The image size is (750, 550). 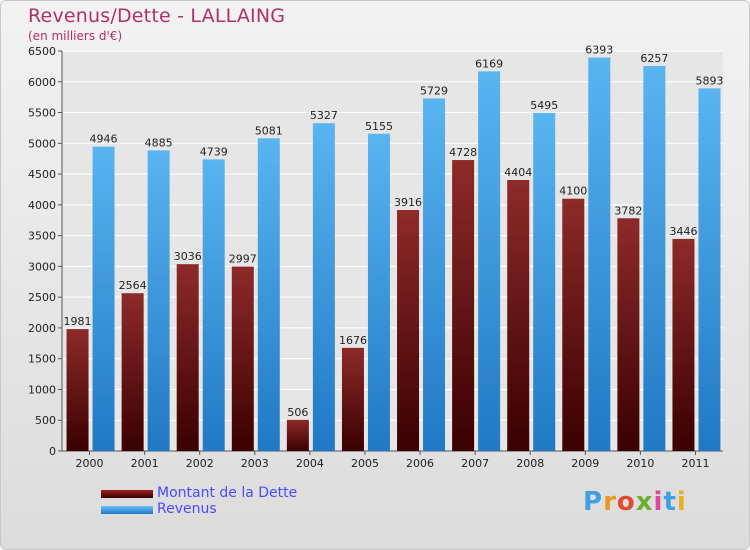 What do you see at coordinates (42, 328) in the screenshot?
I see `y-tick-label: 2000` at bounding box center [42, 328].